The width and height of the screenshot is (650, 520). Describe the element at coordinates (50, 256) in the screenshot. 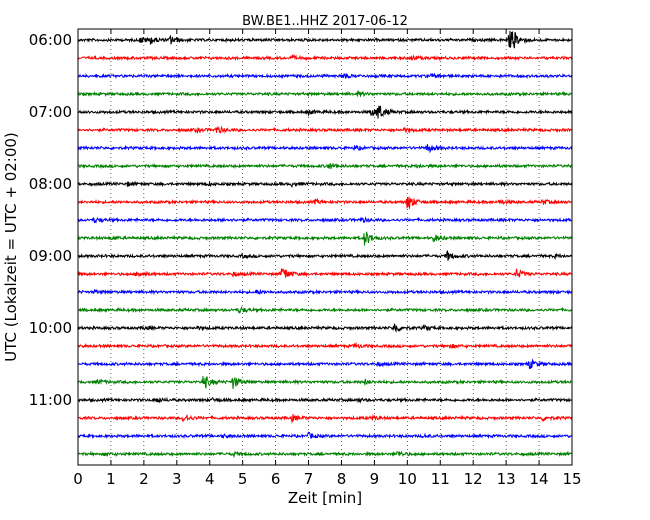

I see `y-tick-label: 09:00` at that location.